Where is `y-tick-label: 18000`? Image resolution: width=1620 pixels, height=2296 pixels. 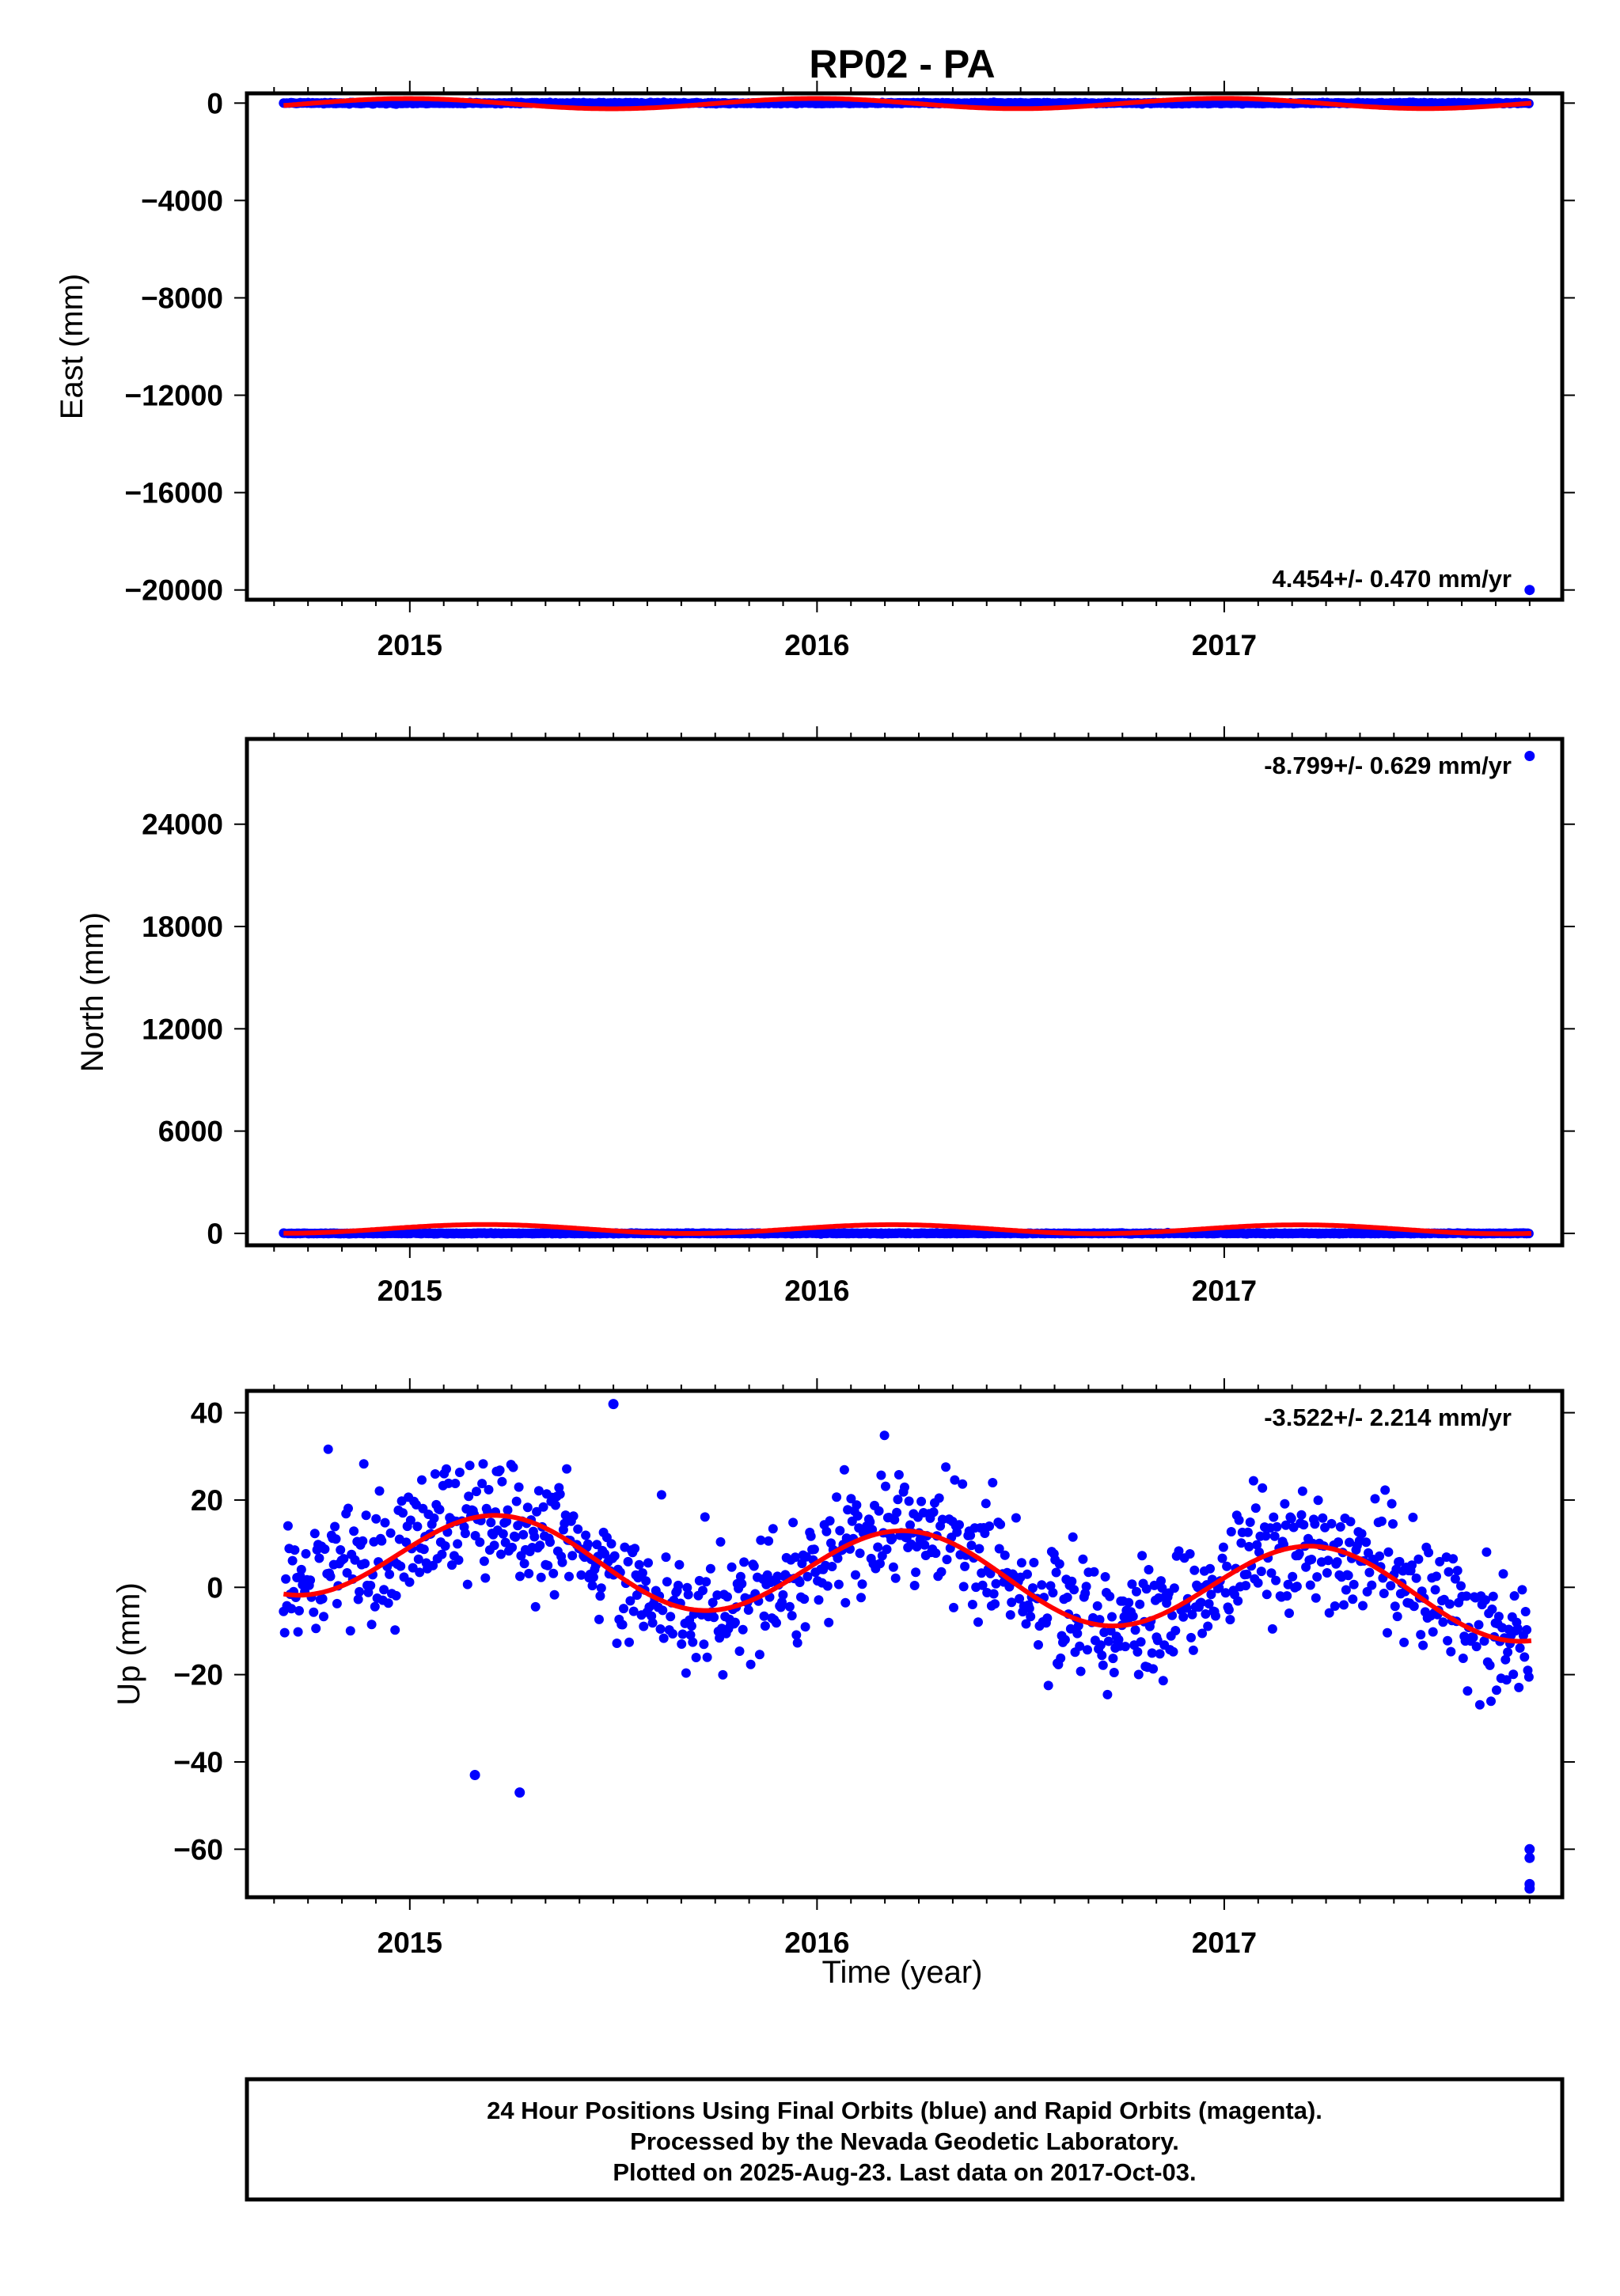 y-tick-label: 18000 is located at coordinates (182, 927).